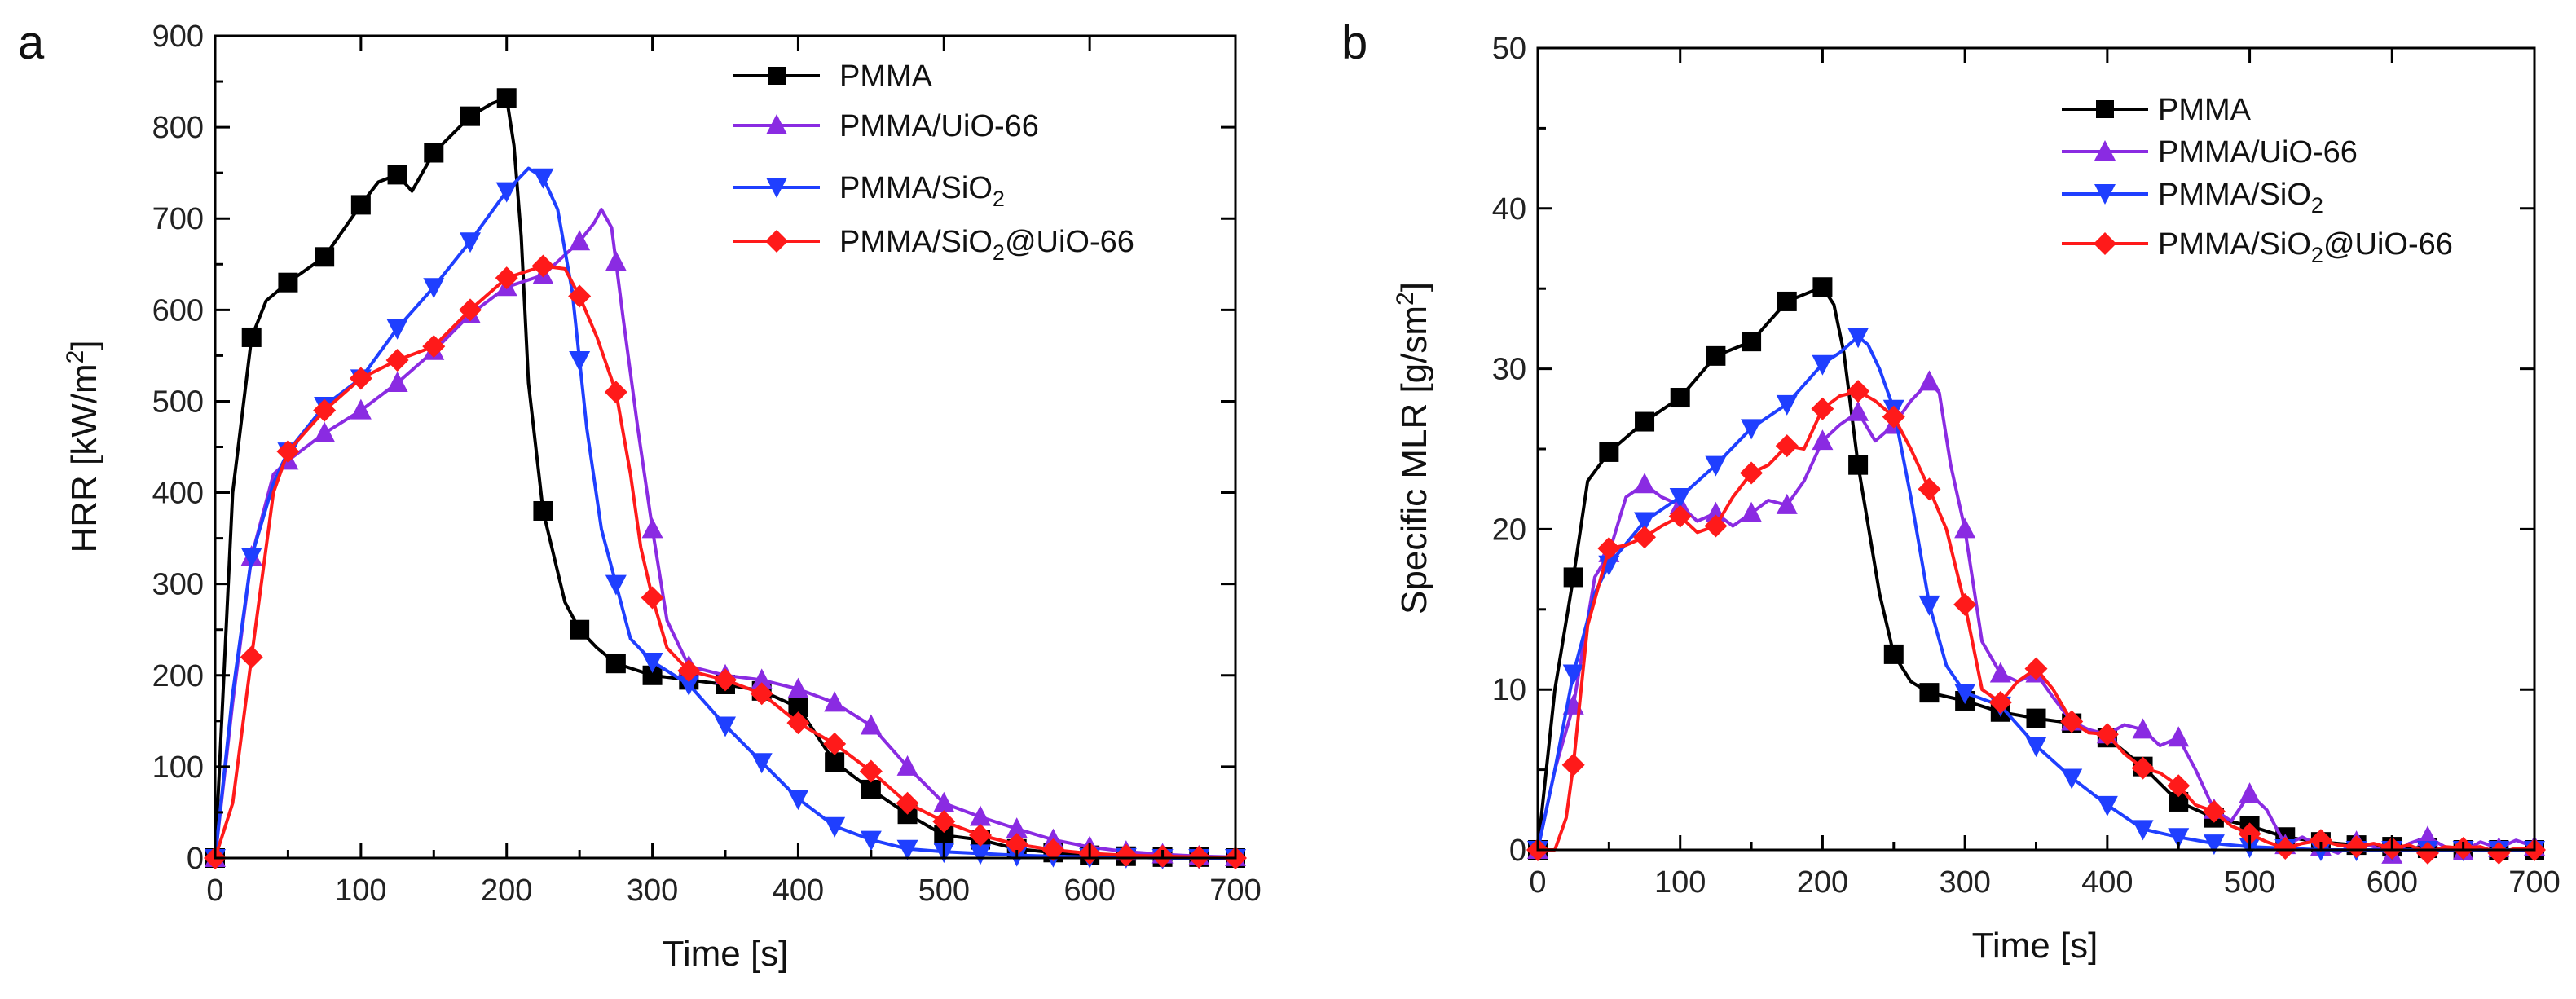  What do you see at coordinates (1509, 530) in the screenshot?
I see `panel-b-y-tick-label: 20` at bounding box center [1509, 530].